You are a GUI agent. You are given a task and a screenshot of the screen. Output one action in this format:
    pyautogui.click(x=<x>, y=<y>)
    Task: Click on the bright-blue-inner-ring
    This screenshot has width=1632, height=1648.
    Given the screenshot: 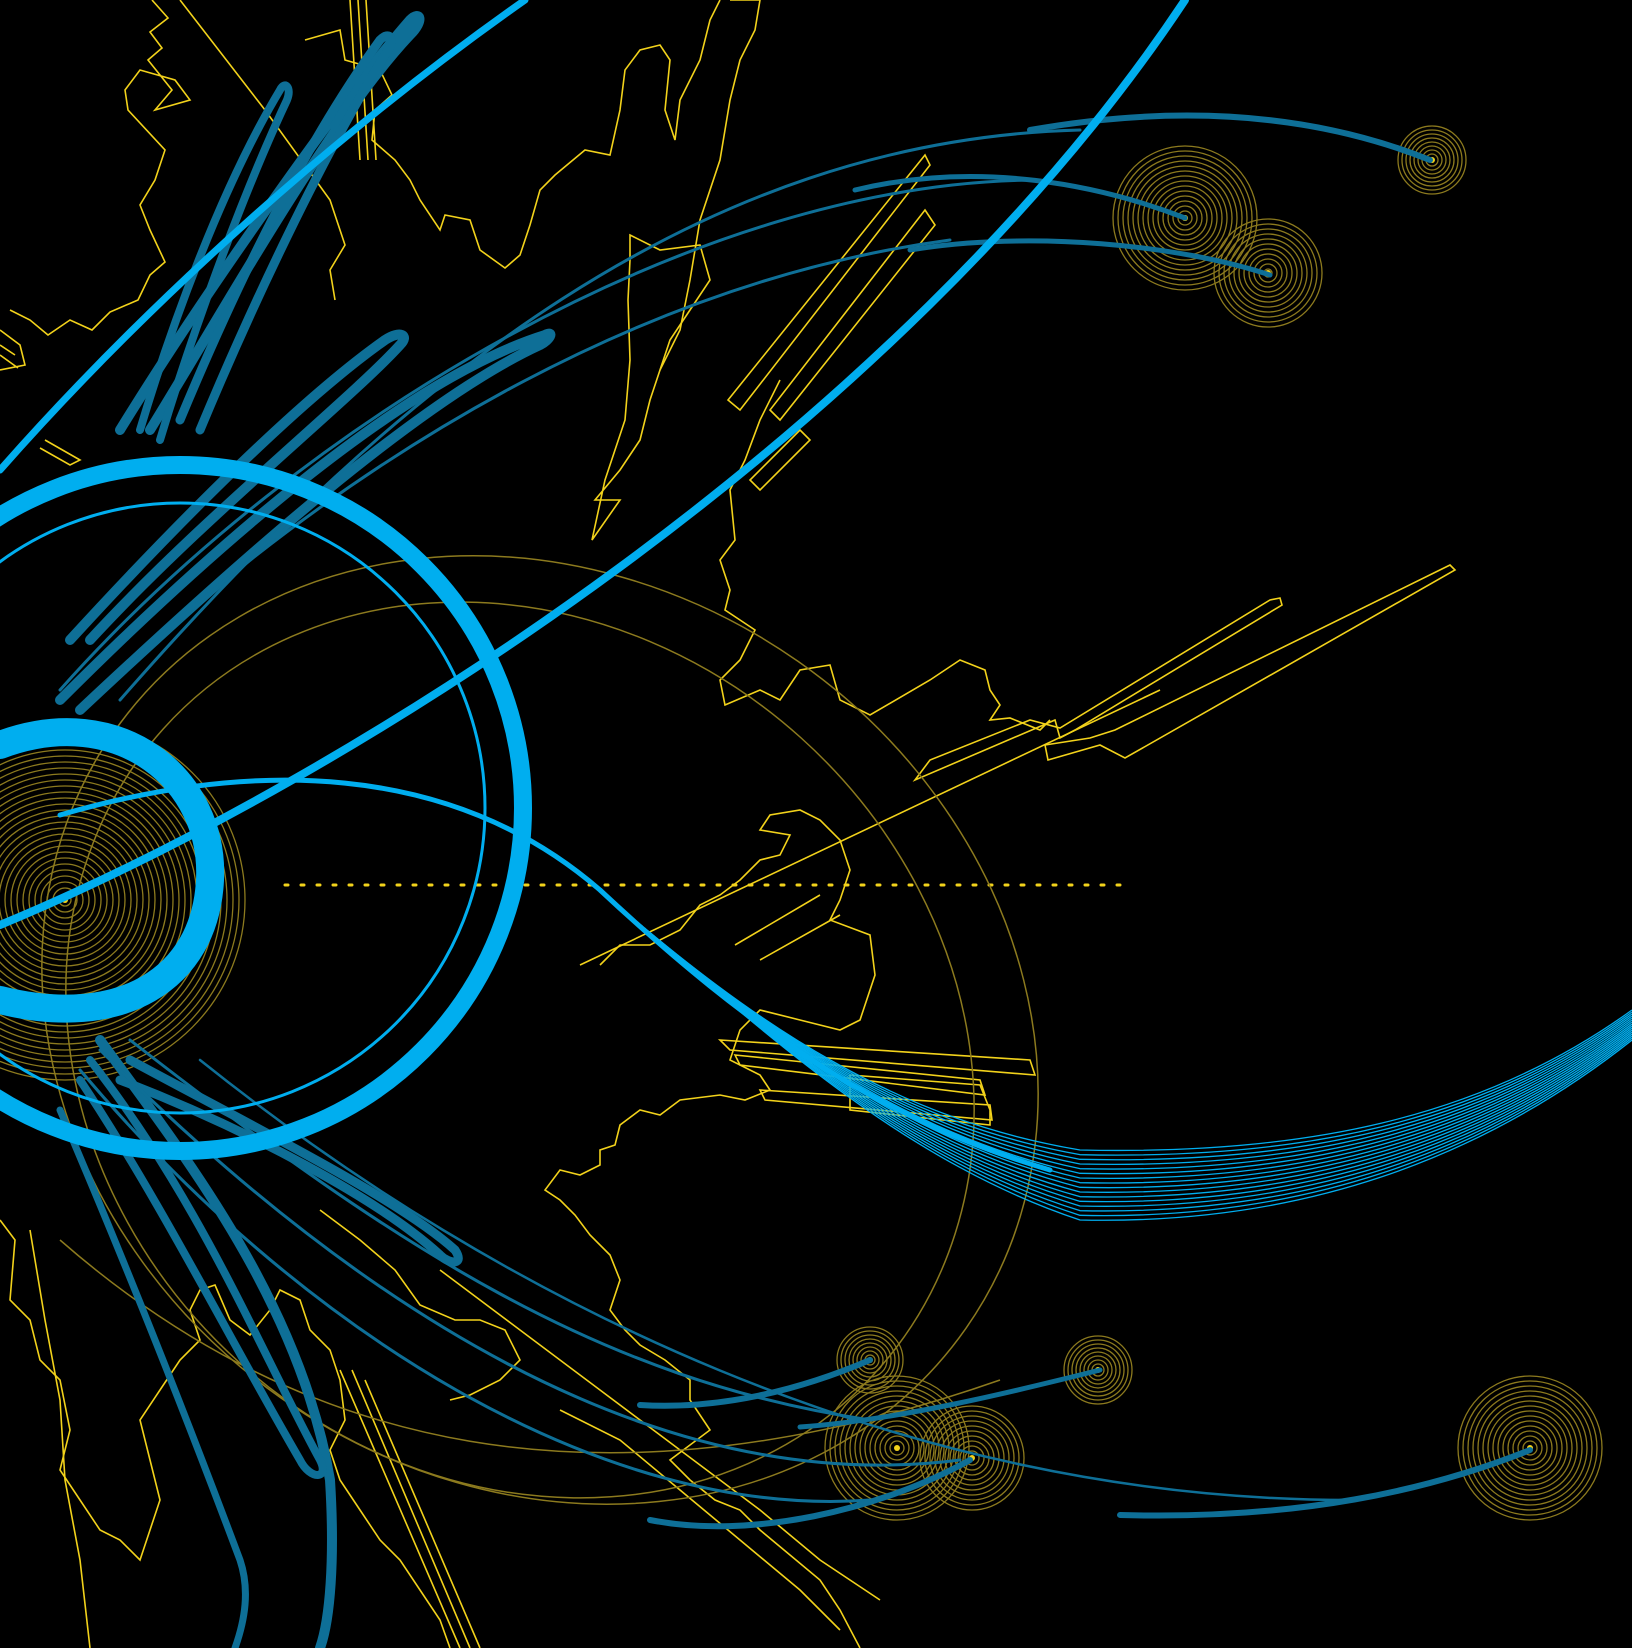 What is the action you would take?
    pyautogui.click(x=243, y=808)
    